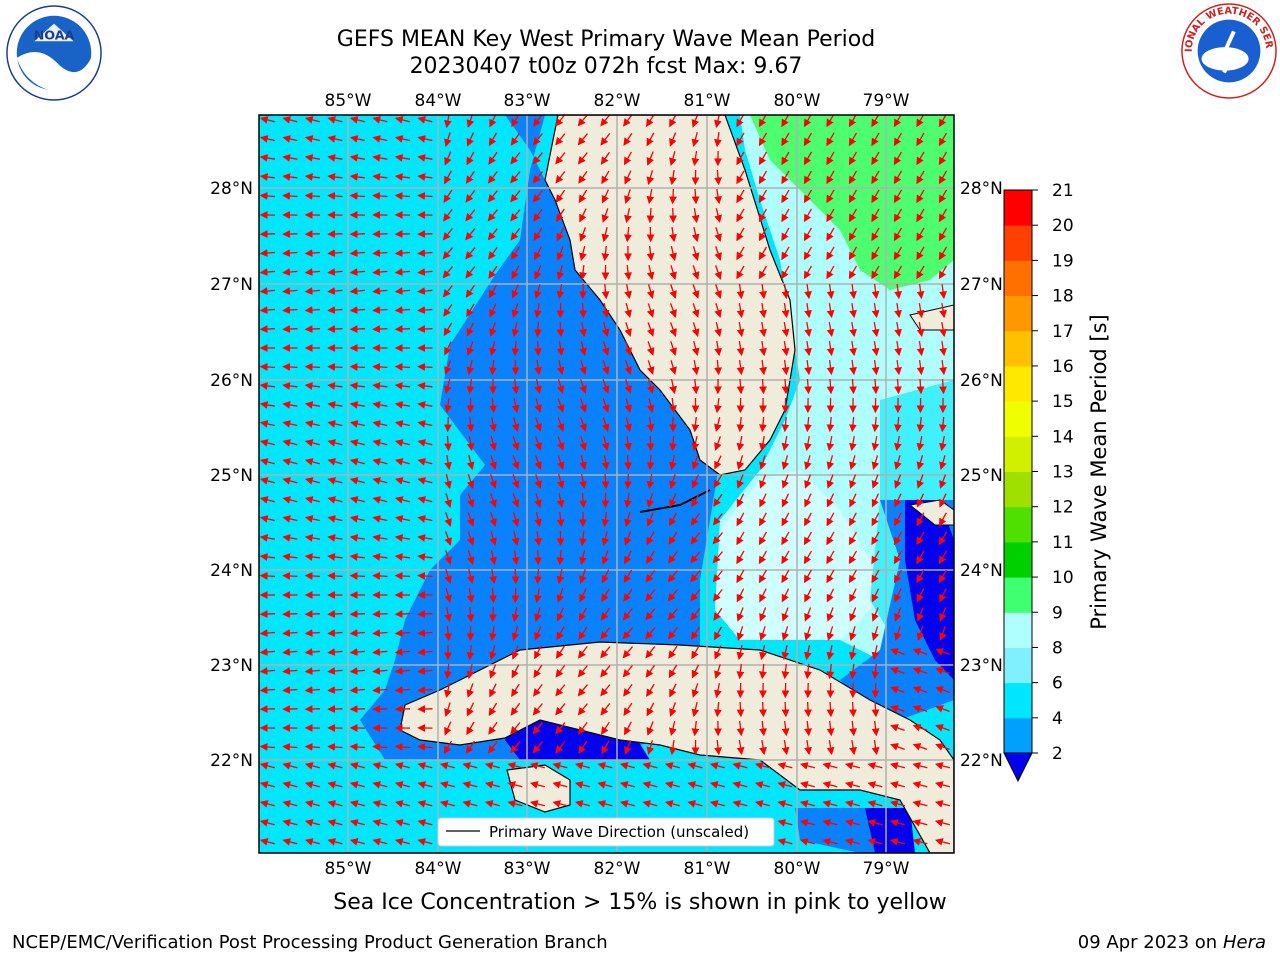 The image size is (1280, 960). Describe the element at coordinates (54, 53) in the screenshot. I see `noaa-logo-icon: NOAA` at that location.